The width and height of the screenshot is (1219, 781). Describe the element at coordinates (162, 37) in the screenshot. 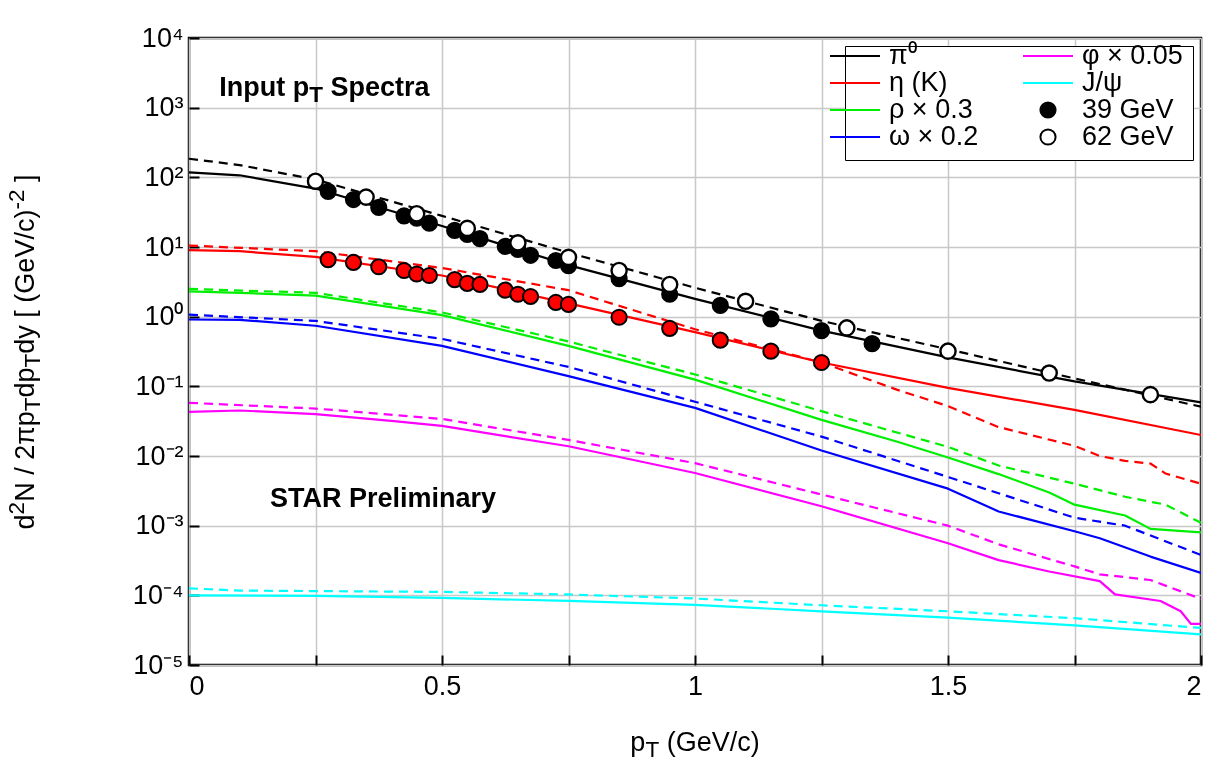

I see `y-tick-label: 10⁴` at that location.